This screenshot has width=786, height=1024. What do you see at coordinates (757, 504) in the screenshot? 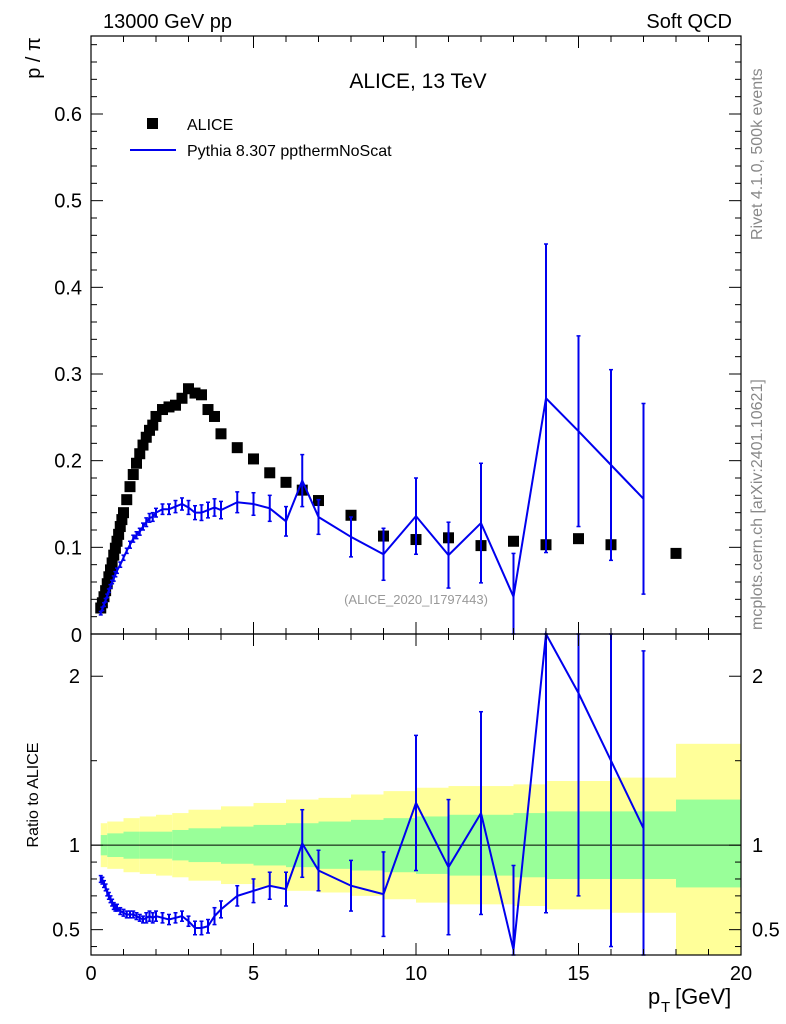
I see `mcplots-source-label: mcplots.cern.ch [arXiv:2401.10621]` at bounding box center [757, 504].